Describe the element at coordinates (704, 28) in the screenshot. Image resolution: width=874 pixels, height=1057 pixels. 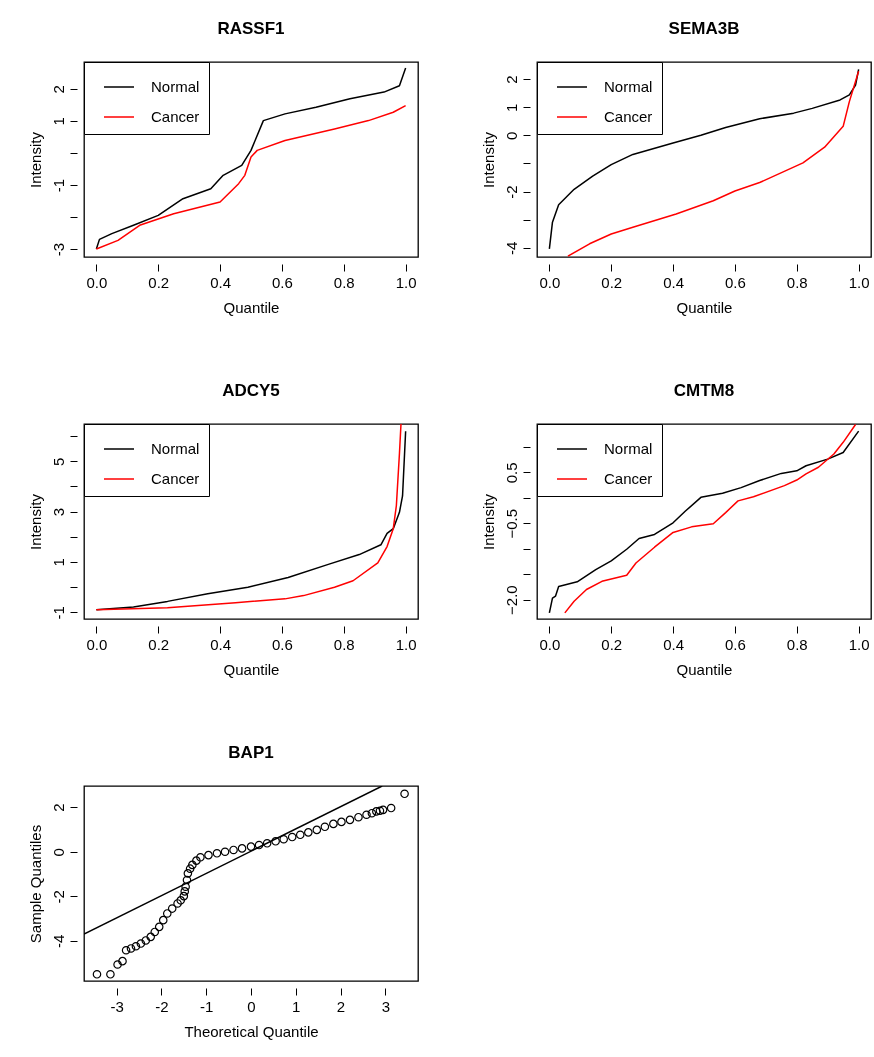
I see `chart-title: SEMA3B` at that location.